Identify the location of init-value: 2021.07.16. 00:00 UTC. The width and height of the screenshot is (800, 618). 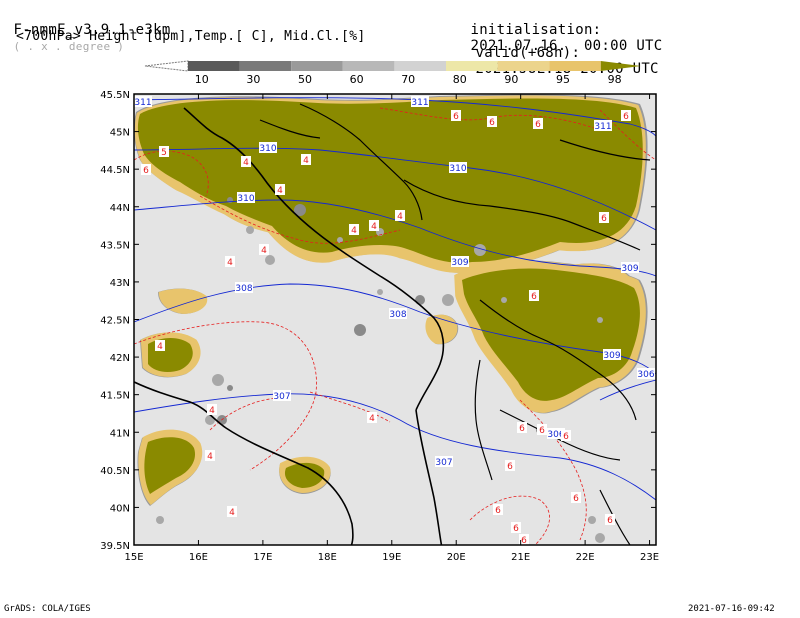
(566, 46).